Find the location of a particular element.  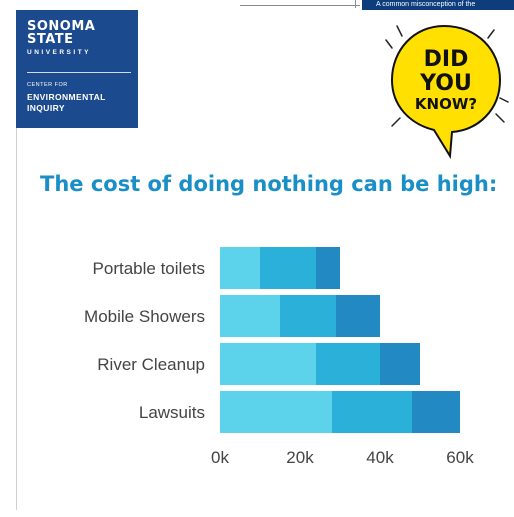

logo-divider is located at coordinates (79, 72).